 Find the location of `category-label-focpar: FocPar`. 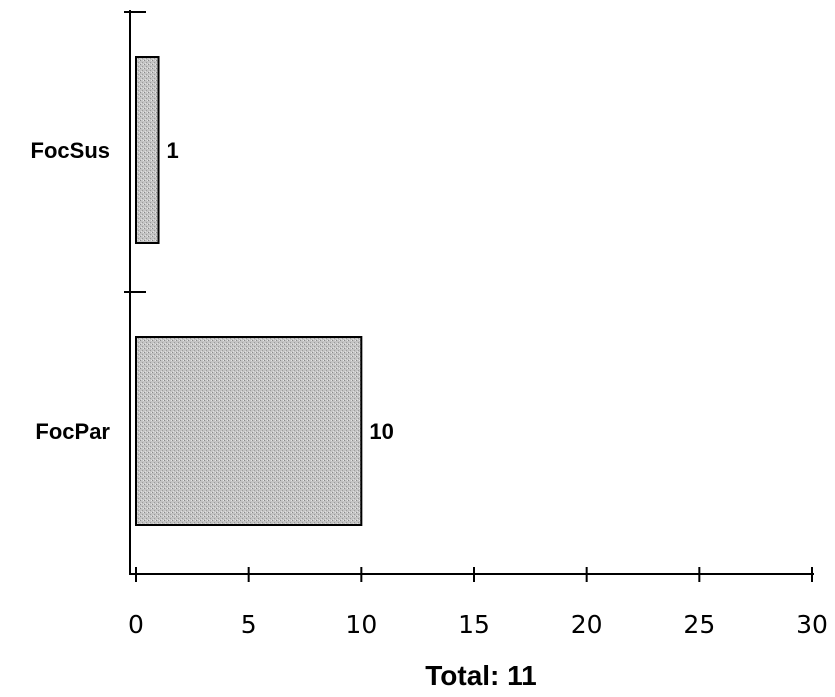

category-label-focpar: FocPar is located at coordinates (72, 431).